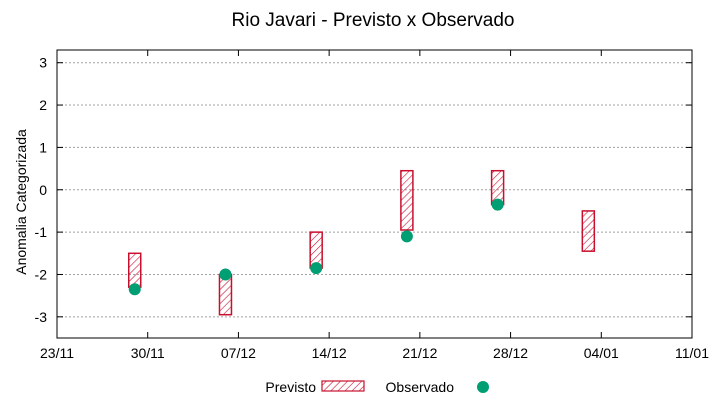 The height and width of the screenshot is (400, 720). Describe the element at coordinates (41, 274) in the screenshot. I see `y-tick-label: -2` at that location.